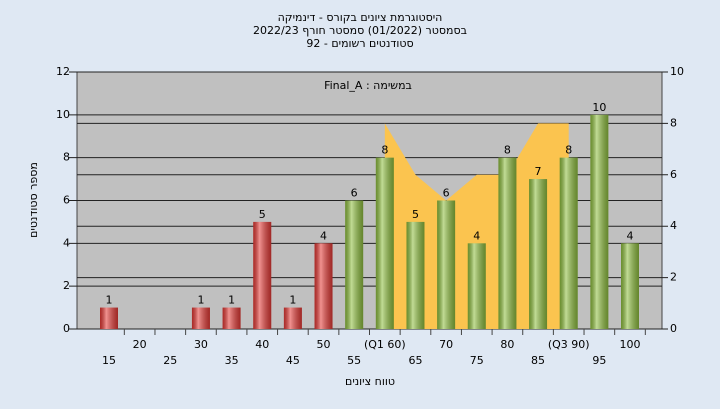 The width and height of the screenshot is (720, 409). Describe the element at coordinates (507, 344) in the screenshot. I see `x-tick-label: 80` at that location.